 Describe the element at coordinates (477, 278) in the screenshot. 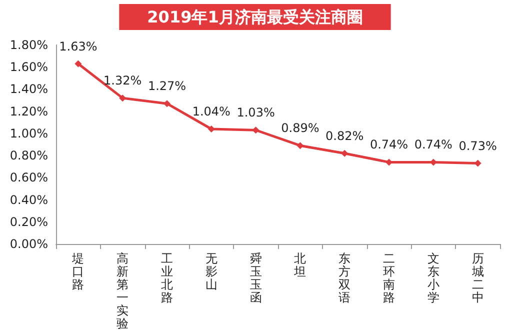

I see `x-tick-label: 历城二中` at that location.